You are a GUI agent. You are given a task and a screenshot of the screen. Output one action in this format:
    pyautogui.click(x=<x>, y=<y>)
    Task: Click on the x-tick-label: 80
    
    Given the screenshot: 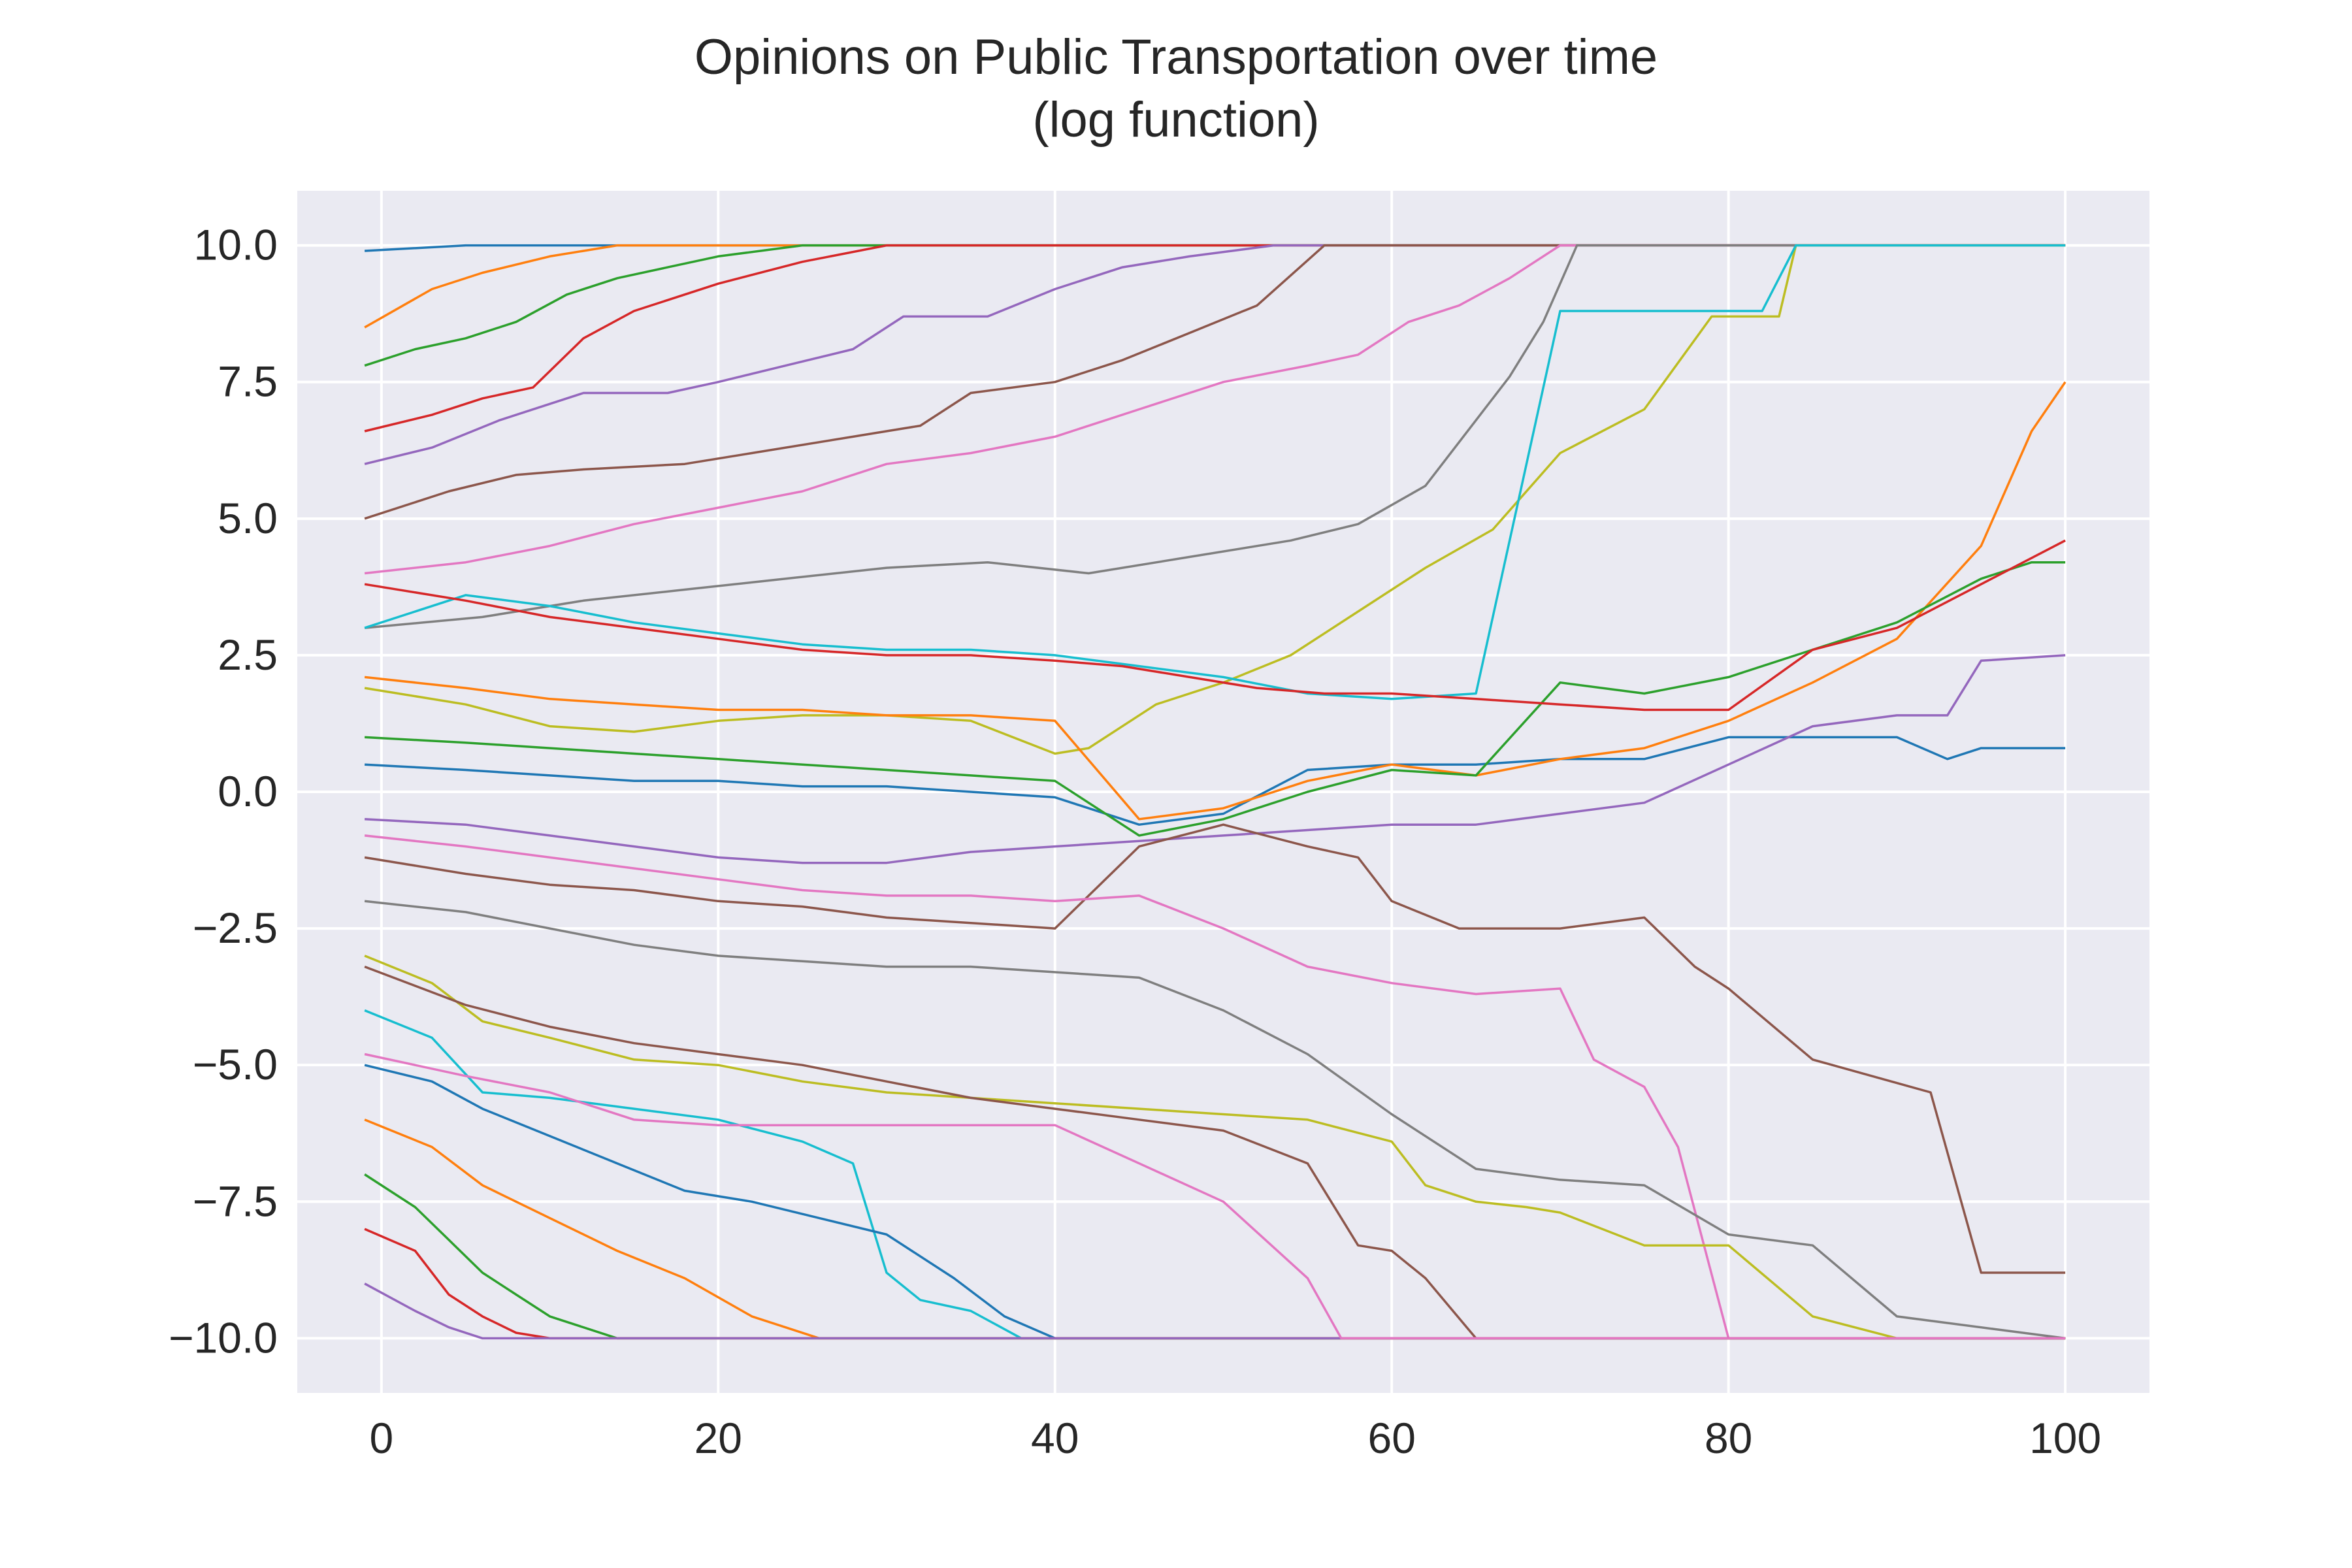 What is the action you would take?
    pyautogui.click(x=1728, y=1438)
    